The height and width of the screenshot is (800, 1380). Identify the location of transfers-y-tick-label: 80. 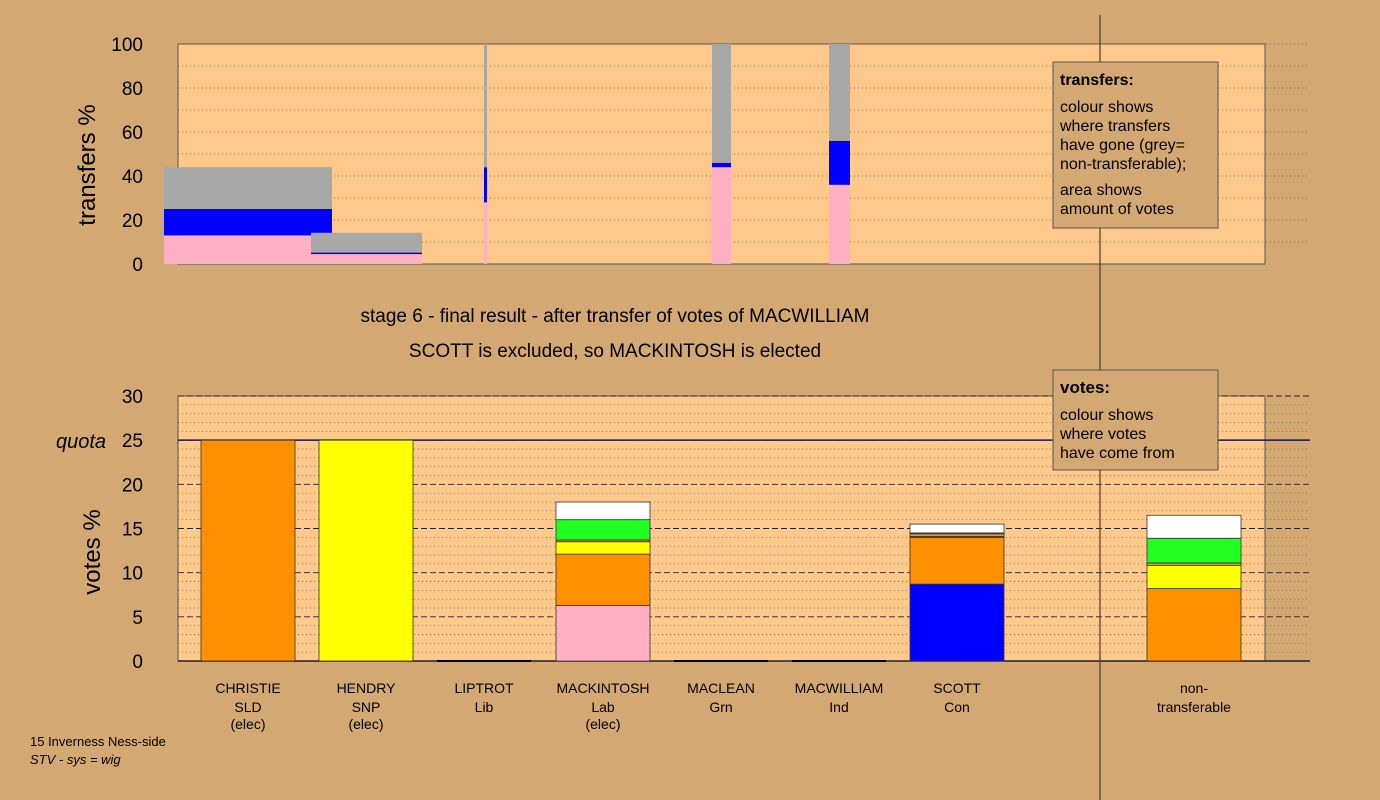
(132, 89).